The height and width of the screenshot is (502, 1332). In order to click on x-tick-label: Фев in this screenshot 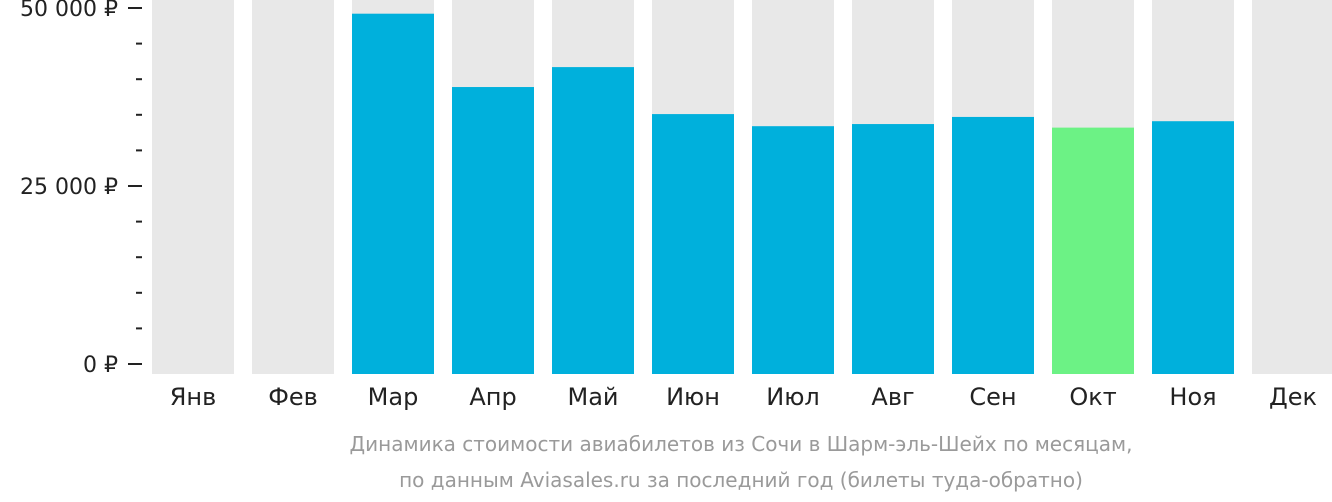, I will do `click(293, 397)`.